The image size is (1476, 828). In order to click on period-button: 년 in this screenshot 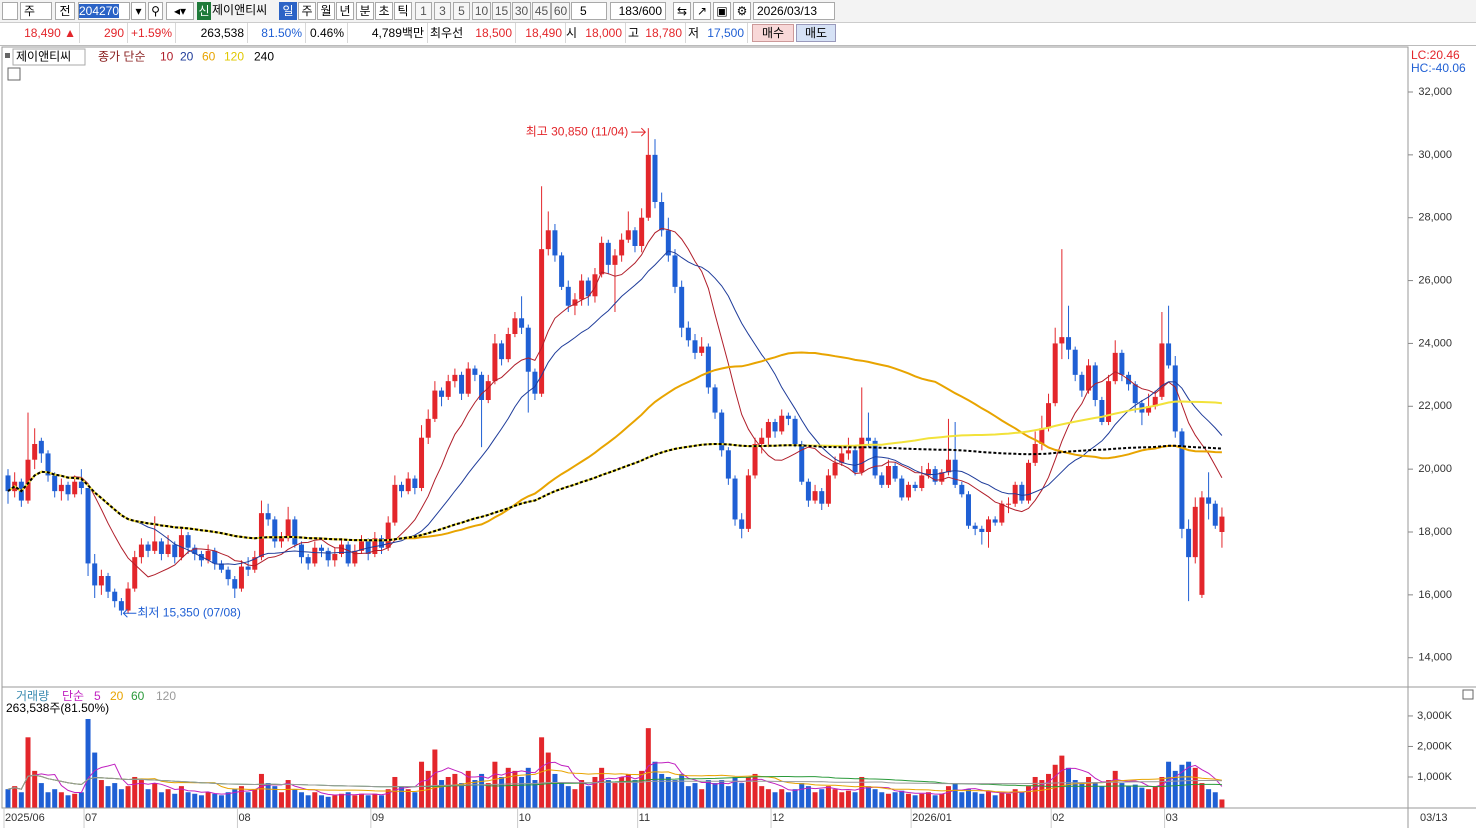, I will do `click(345, 11)`.